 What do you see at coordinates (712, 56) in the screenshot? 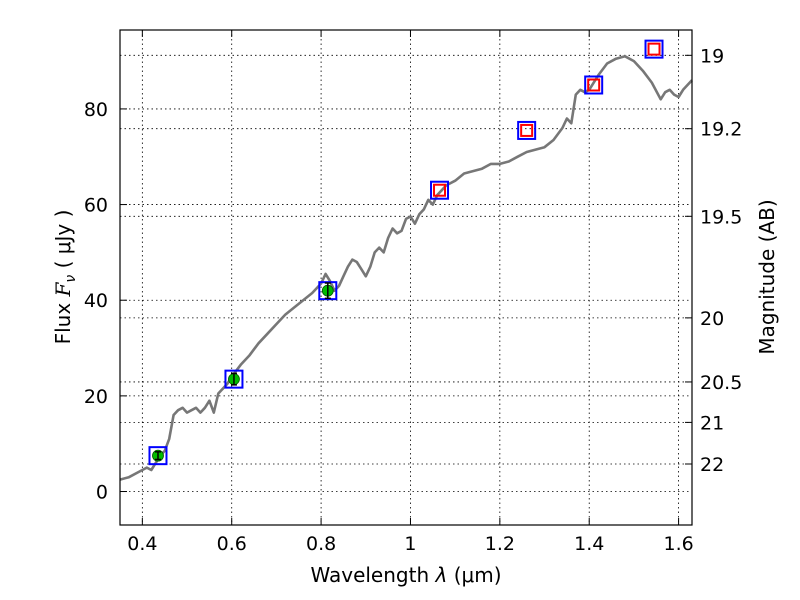
I see `y2-tick-label: 19` at bounding box center [712, 56].